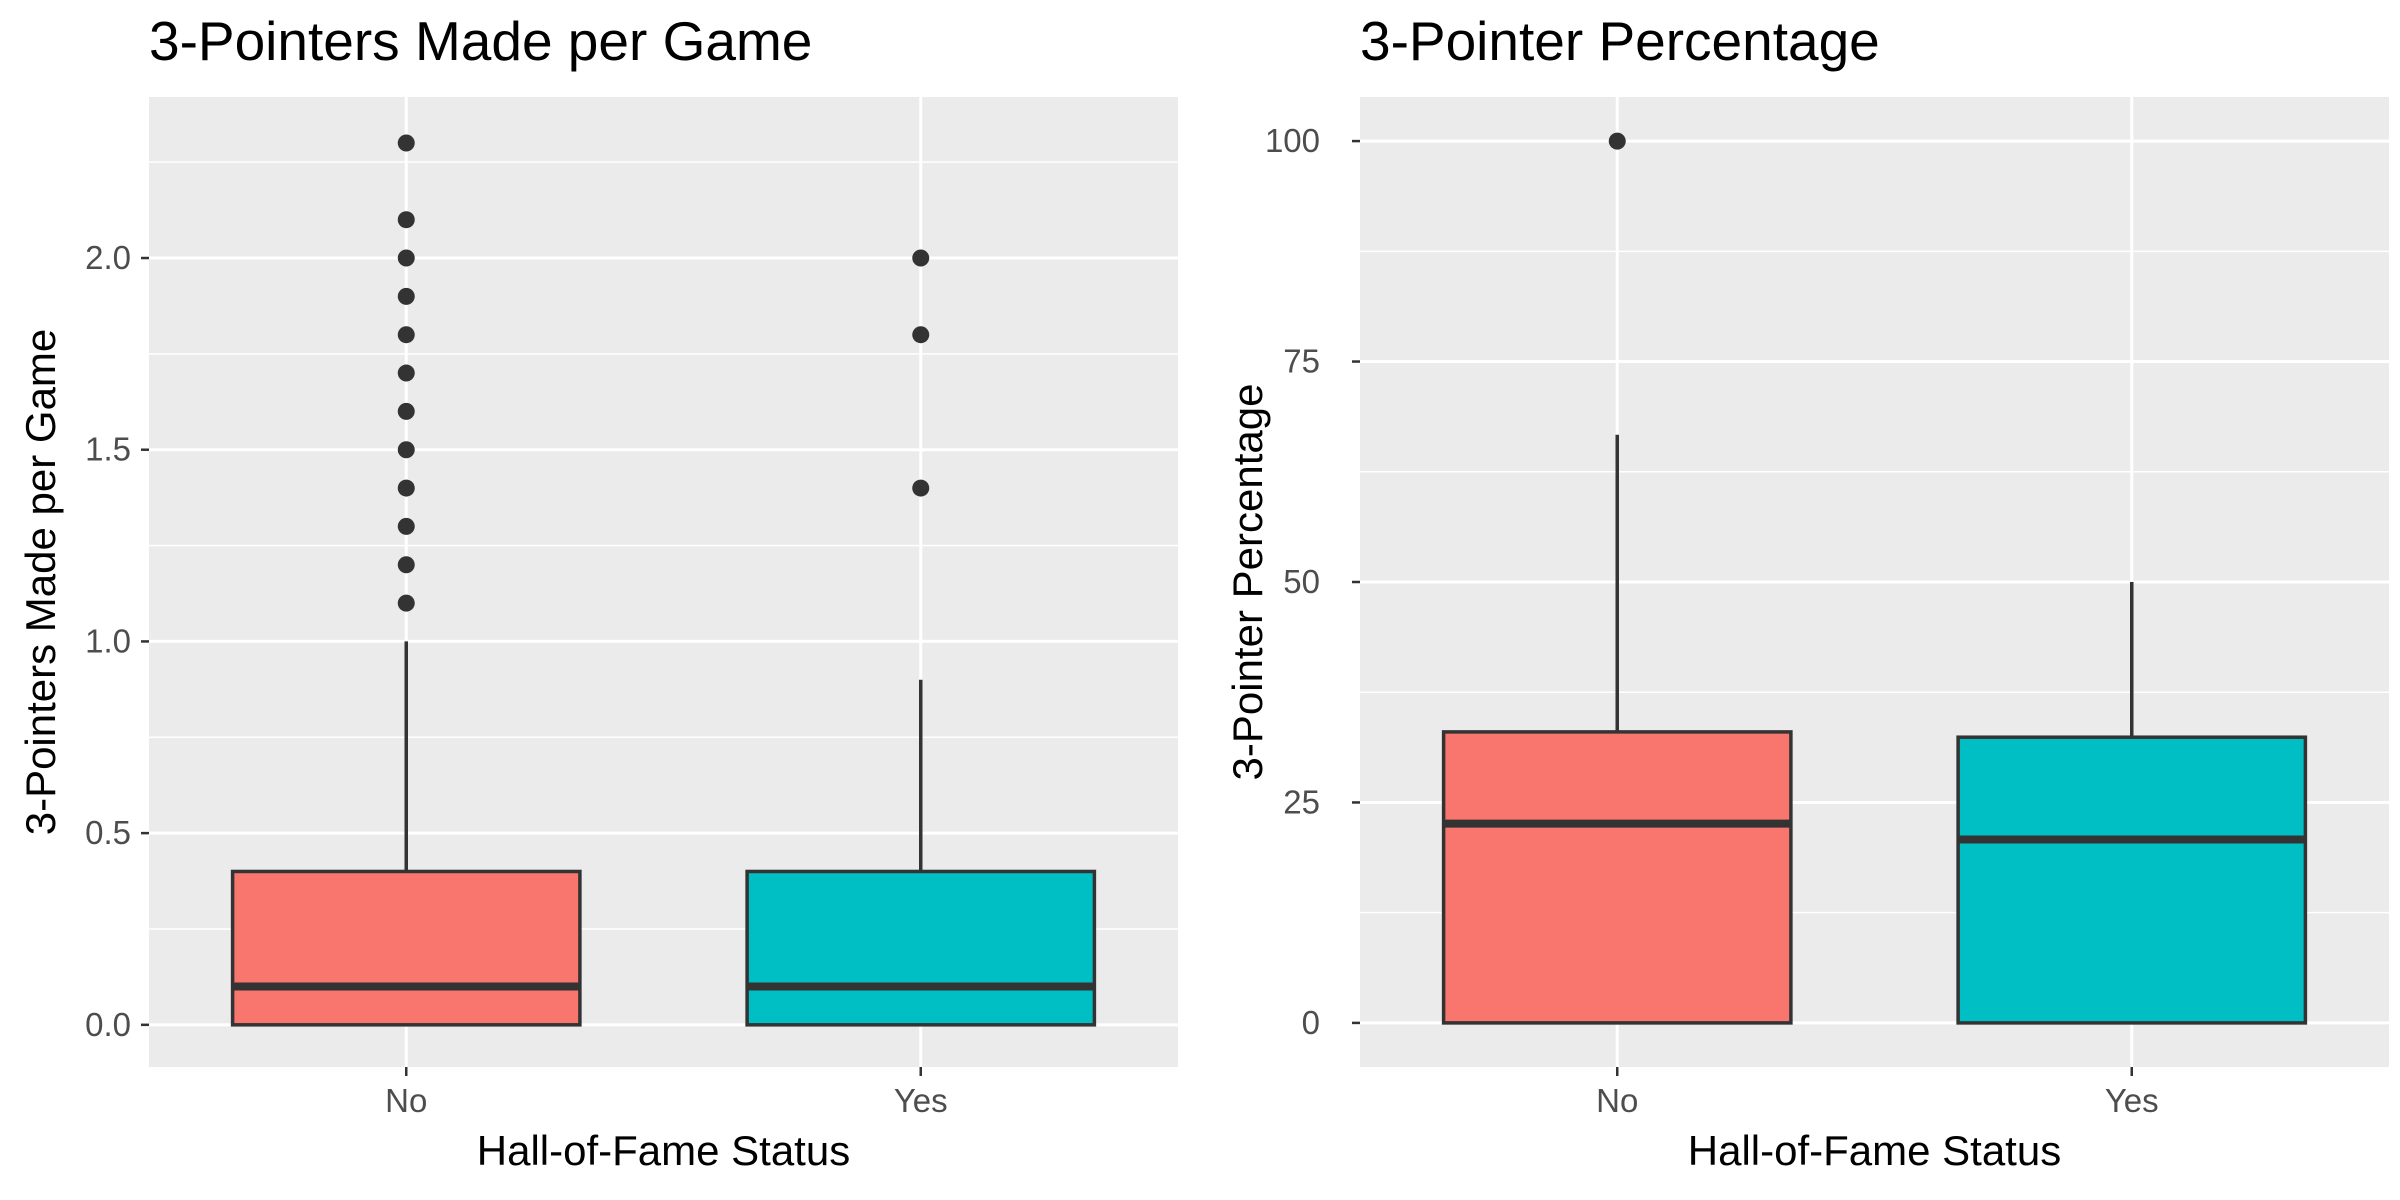  Describe the element at coordinates (108, 640) in the screenshot. I see `y-tick-label: 1.0` at that location.